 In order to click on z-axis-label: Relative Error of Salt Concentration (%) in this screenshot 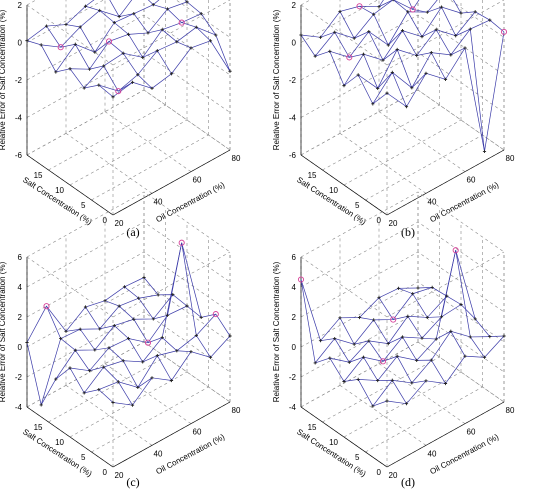, I will do `click(276, 79)`.